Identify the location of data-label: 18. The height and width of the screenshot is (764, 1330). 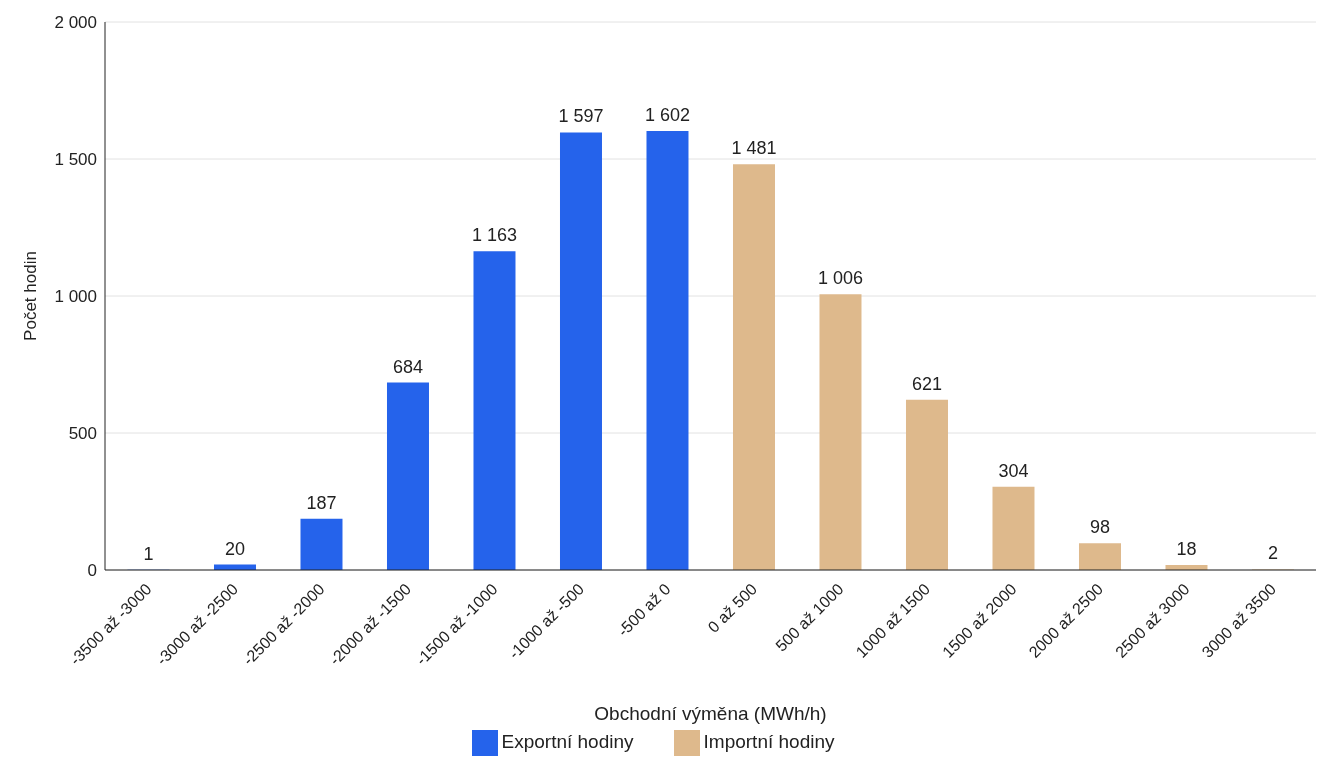
(1186, 549).